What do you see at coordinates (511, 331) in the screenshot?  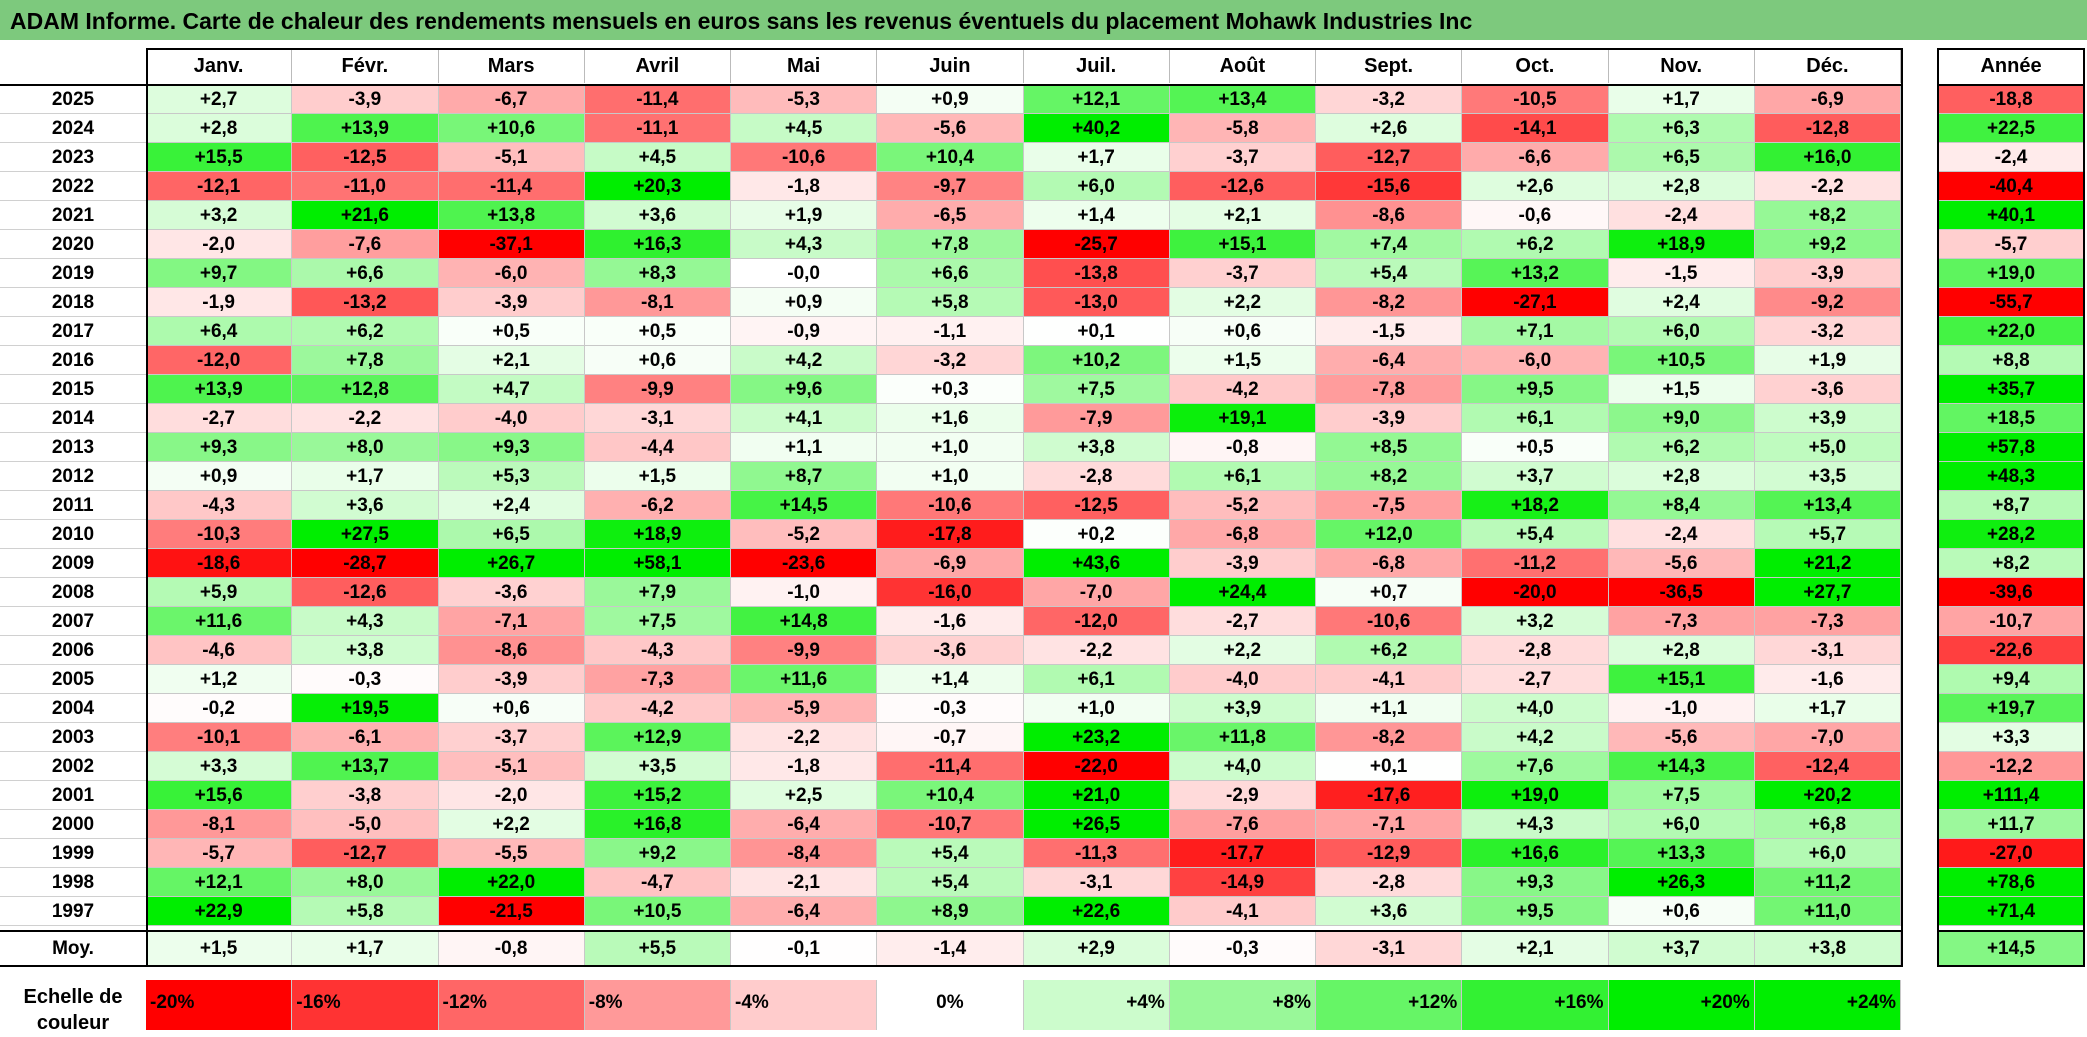 I see `heatmap-cell: +0,5` at bounding box center [511, 331].